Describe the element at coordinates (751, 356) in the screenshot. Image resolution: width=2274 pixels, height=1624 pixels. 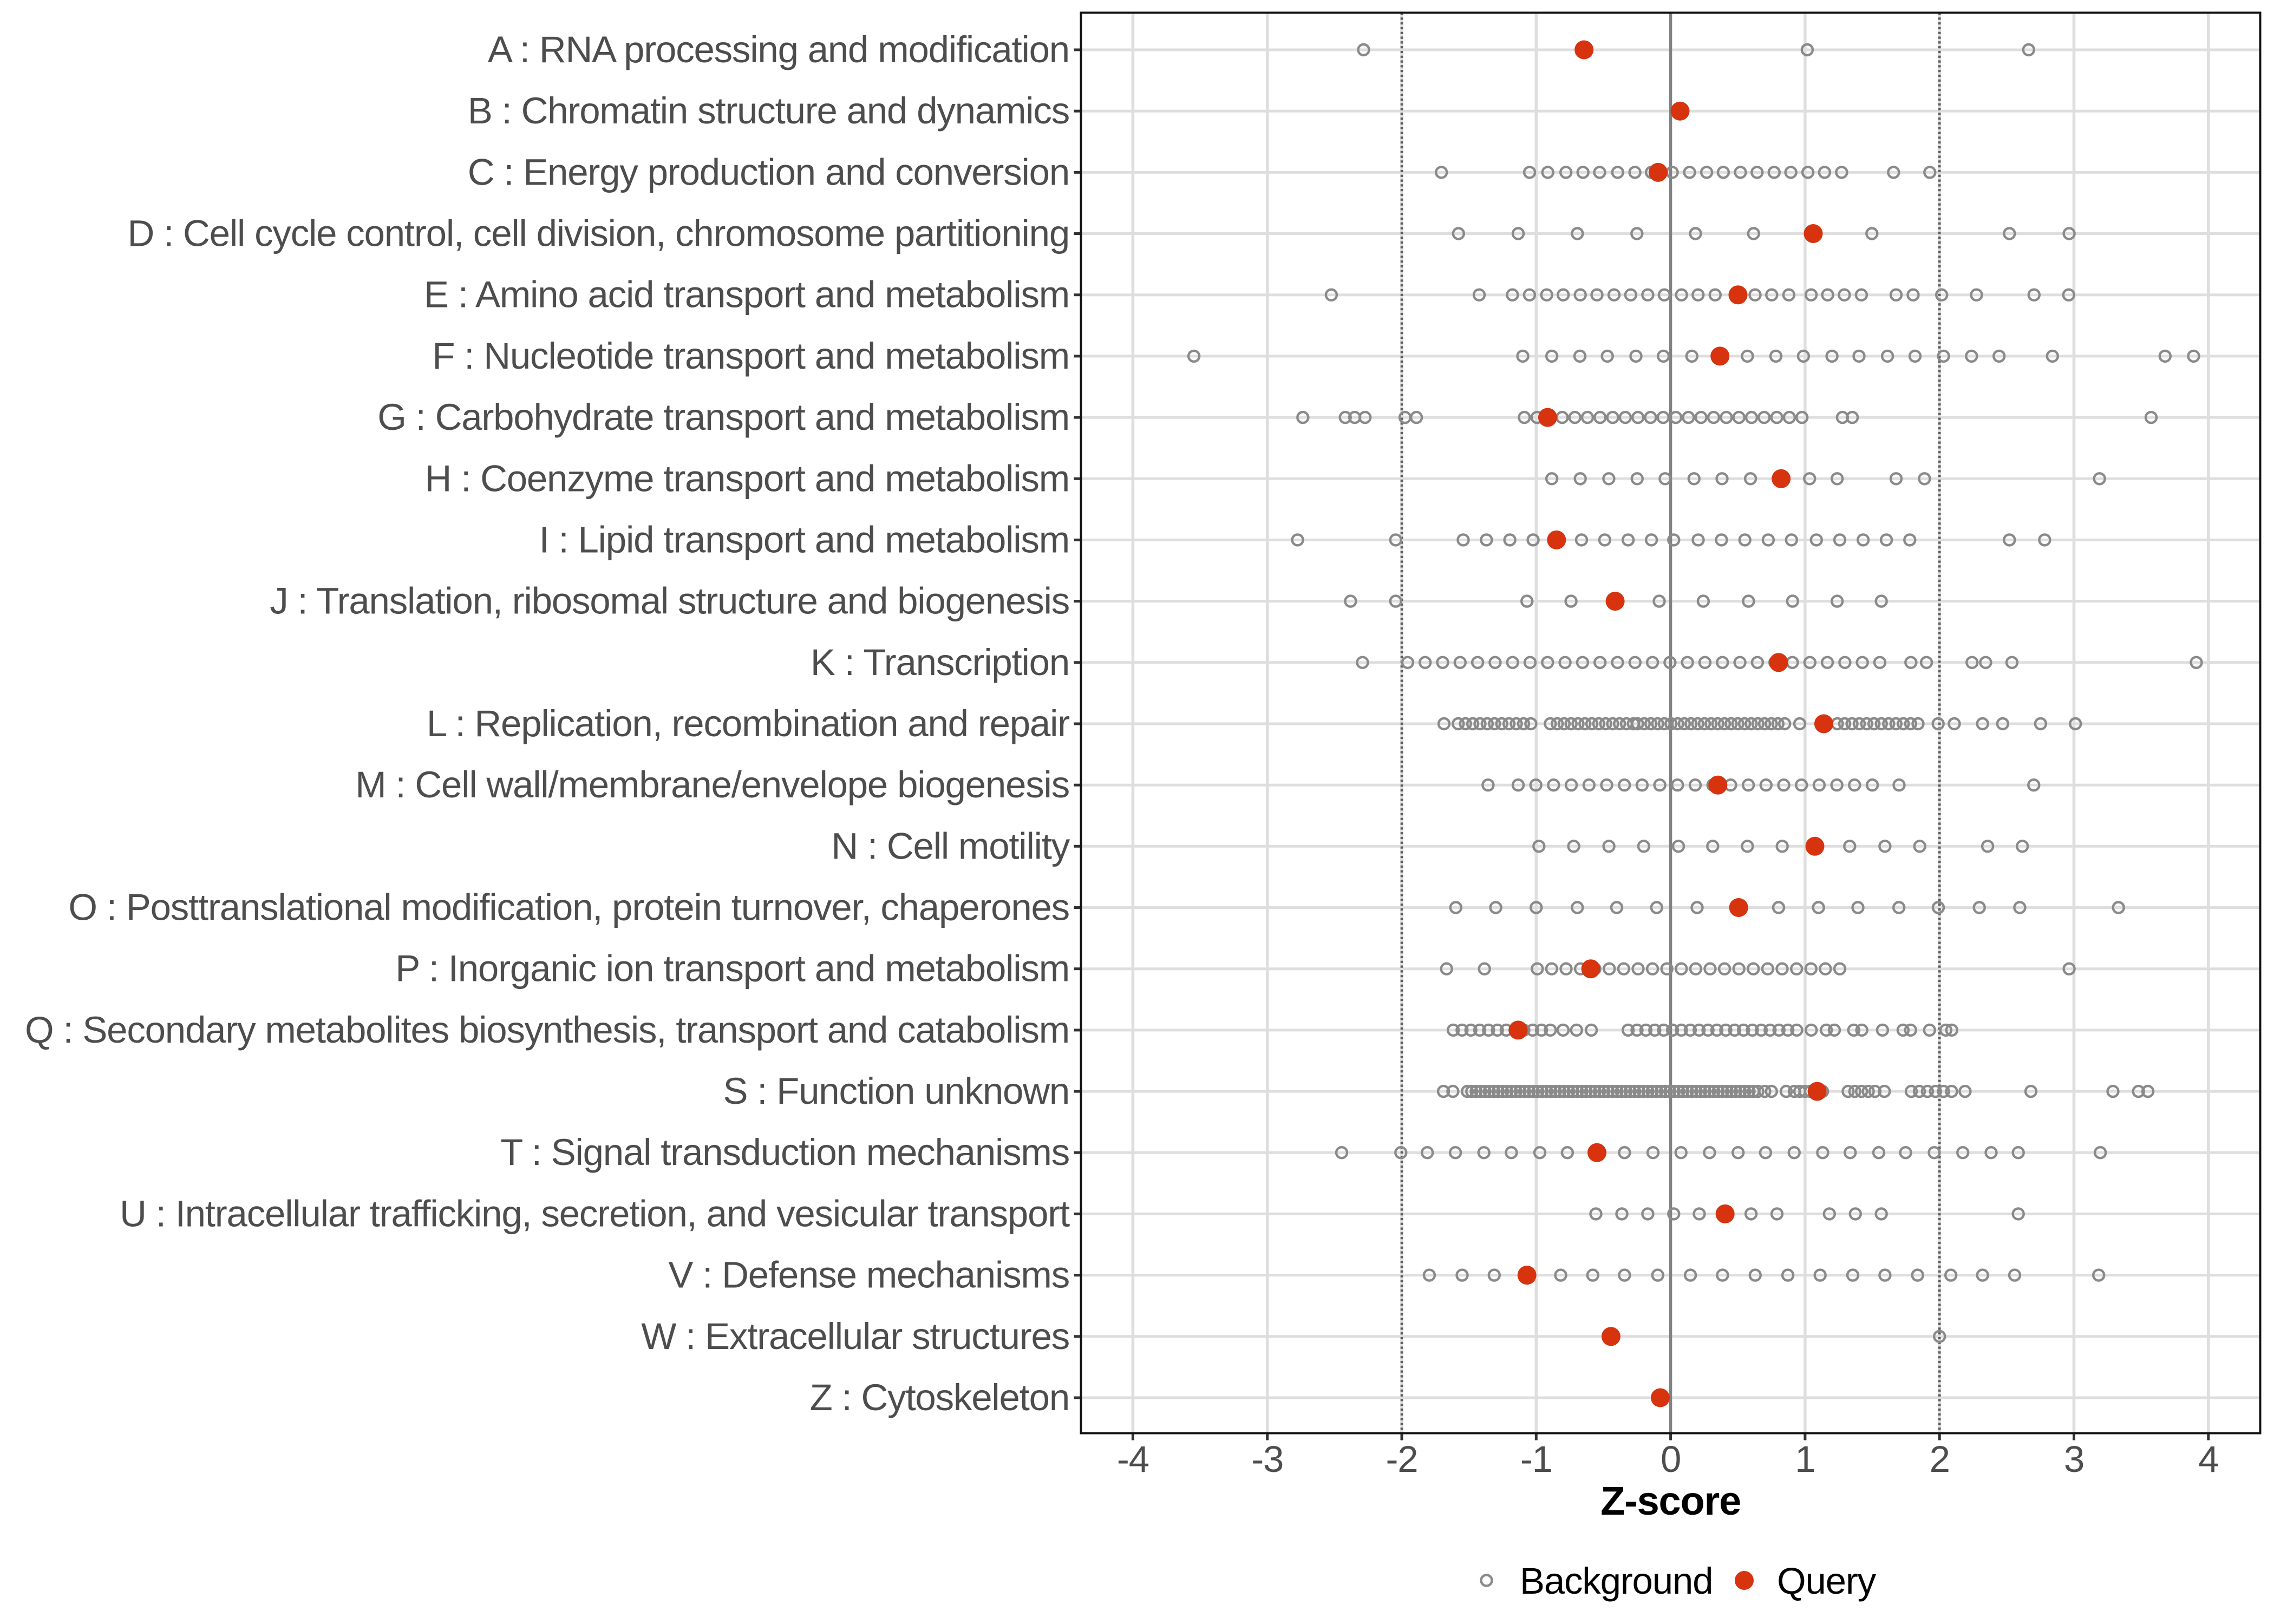
I see `svg-text:F : Nucleotide transport and m: F : Nucleotide transport and metabolism` at that location.